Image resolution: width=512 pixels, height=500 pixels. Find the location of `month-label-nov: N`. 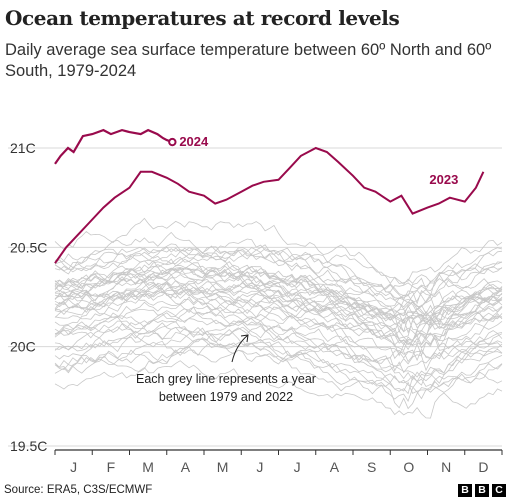

month-label-nov: N is located at coordinates (446, 467).